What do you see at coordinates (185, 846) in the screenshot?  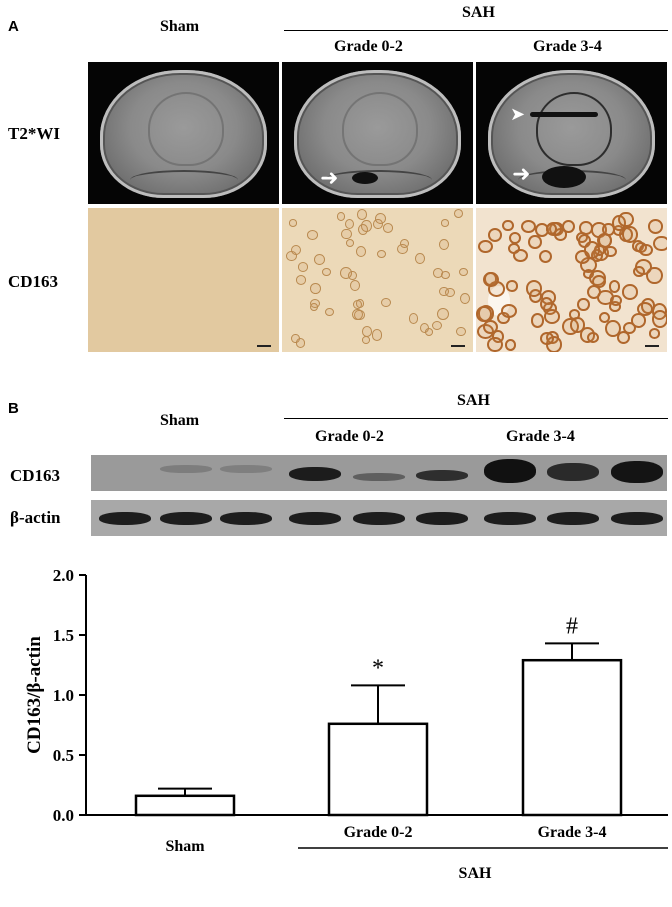 I see `x-tick-label-0: Sham` at bounding box center [185, 846].